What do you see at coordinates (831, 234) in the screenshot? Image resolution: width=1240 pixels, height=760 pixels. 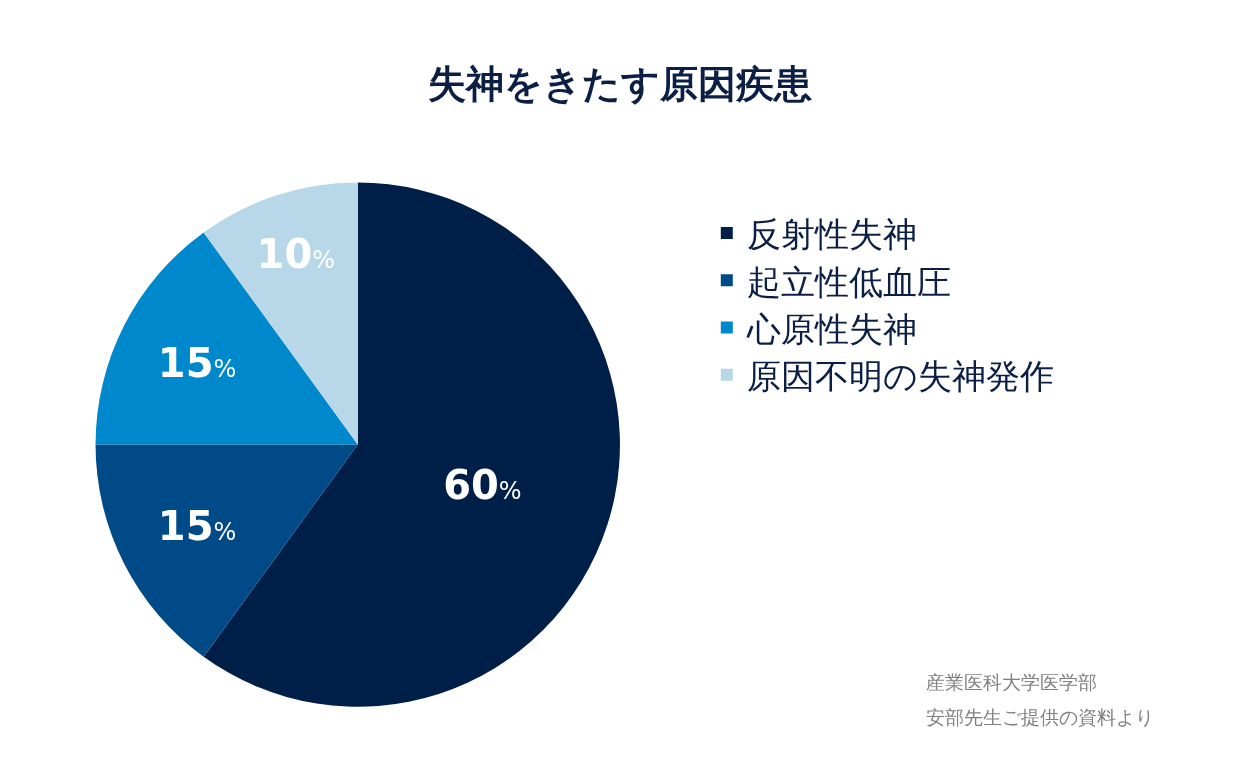 I see `legend-label: 反射性失神` at bounding box center [831, 234].